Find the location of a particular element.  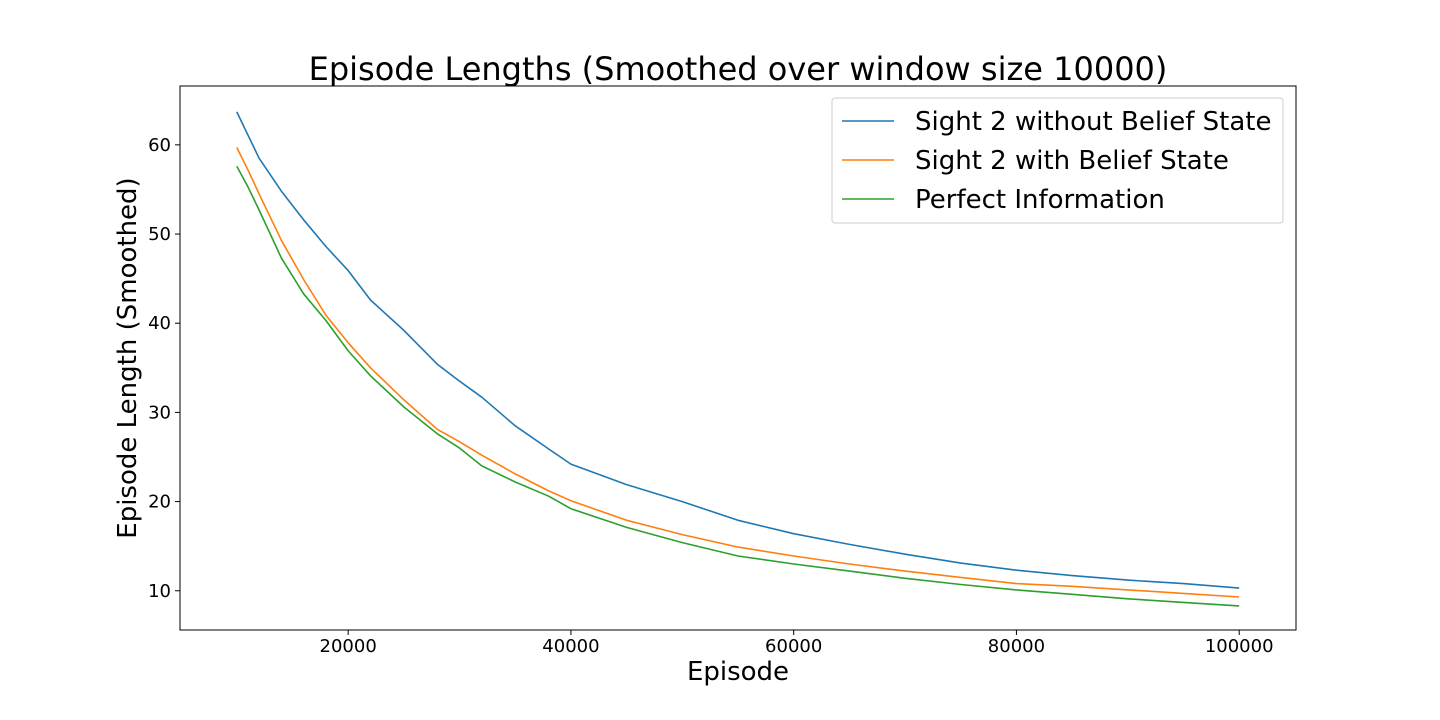

y-tick-label-0: 10 is located at coordinates (159, 591).